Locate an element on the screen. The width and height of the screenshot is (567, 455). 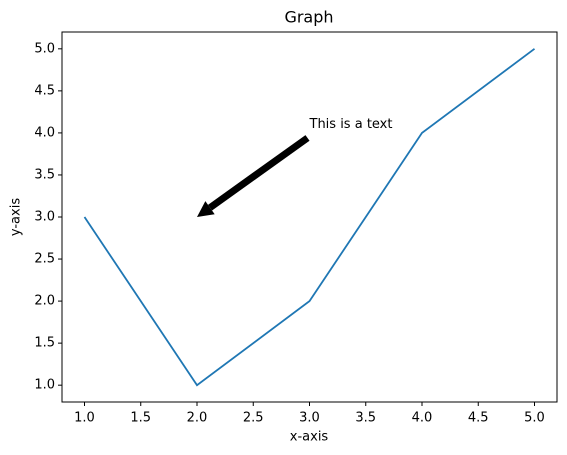
annotation-arrow-head is located at coordinates (206, 209).